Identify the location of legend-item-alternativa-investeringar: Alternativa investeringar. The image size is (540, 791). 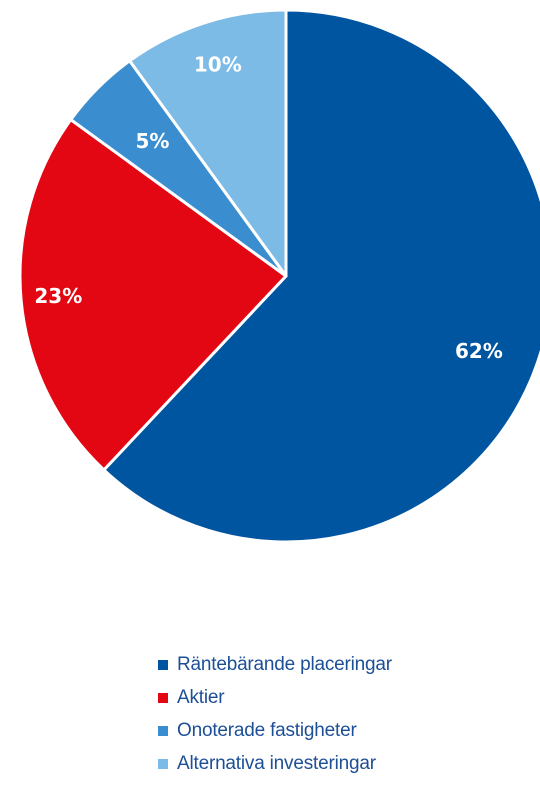
(275, 763).